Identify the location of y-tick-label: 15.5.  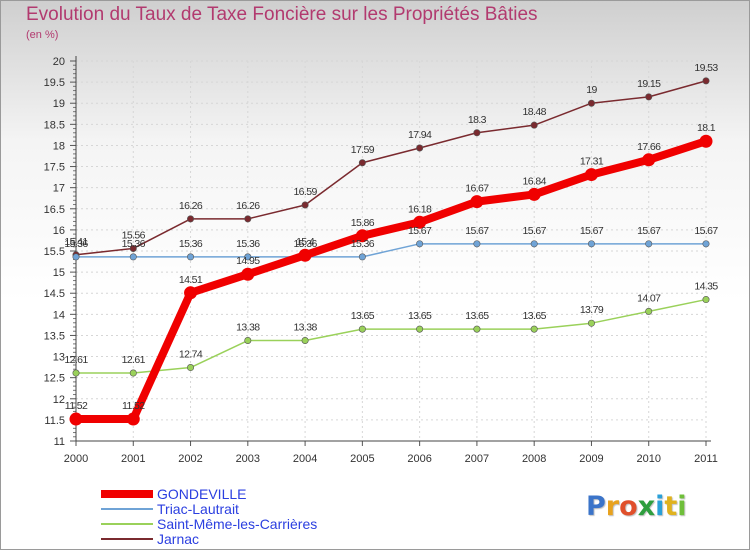
(54, 252).